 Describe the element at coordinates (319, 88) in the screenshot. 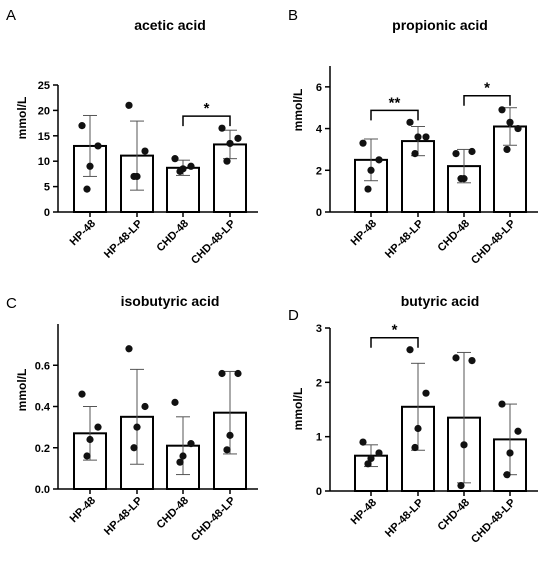

I see `panel-b-ytick-label: 6` at that location.